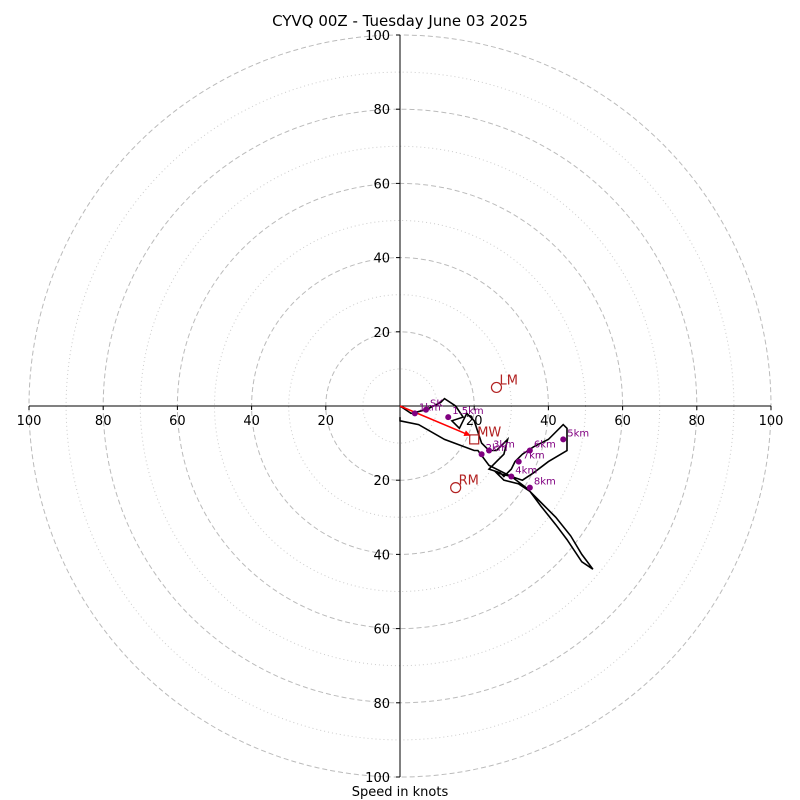  What do you see at coordinates (526, 470) in the screenshot?
I see `height-marker-label: 4km` at bounding box center [526, 470].